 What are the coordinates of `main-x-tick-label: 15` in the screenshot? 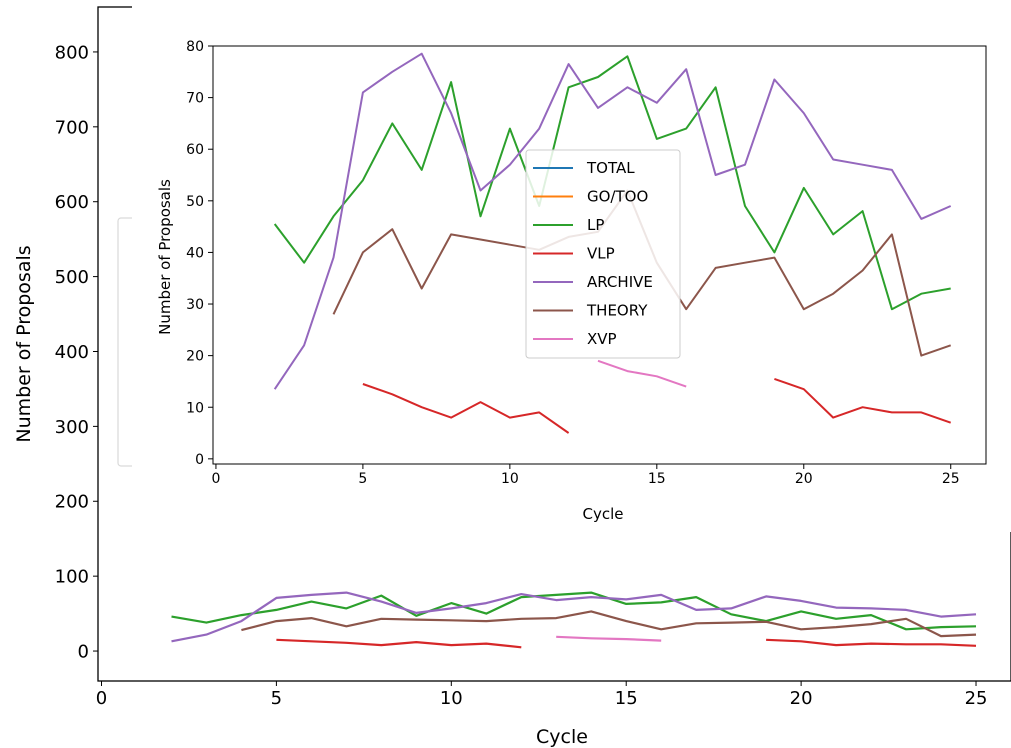 It's located at (626, 698).